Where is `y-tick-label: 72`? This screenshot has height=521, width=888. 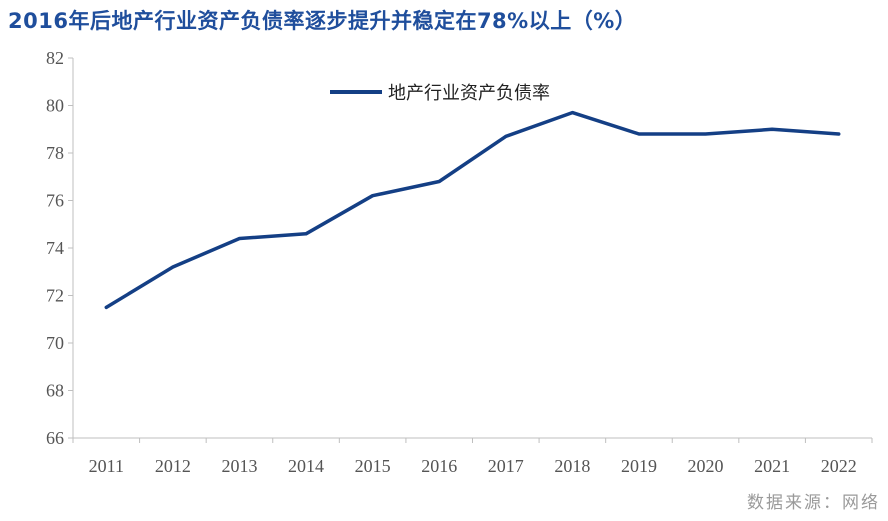 y-tick-label: 72 is located at coordinates (55, 296).